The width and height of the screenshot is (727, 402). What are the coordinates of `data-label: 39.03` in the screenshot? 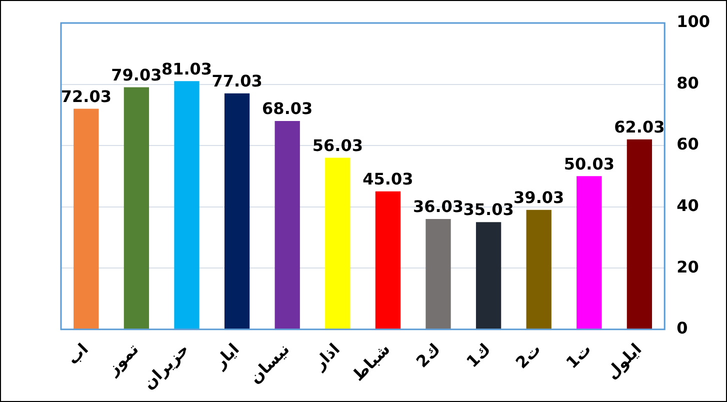 It's located at (539, 197).